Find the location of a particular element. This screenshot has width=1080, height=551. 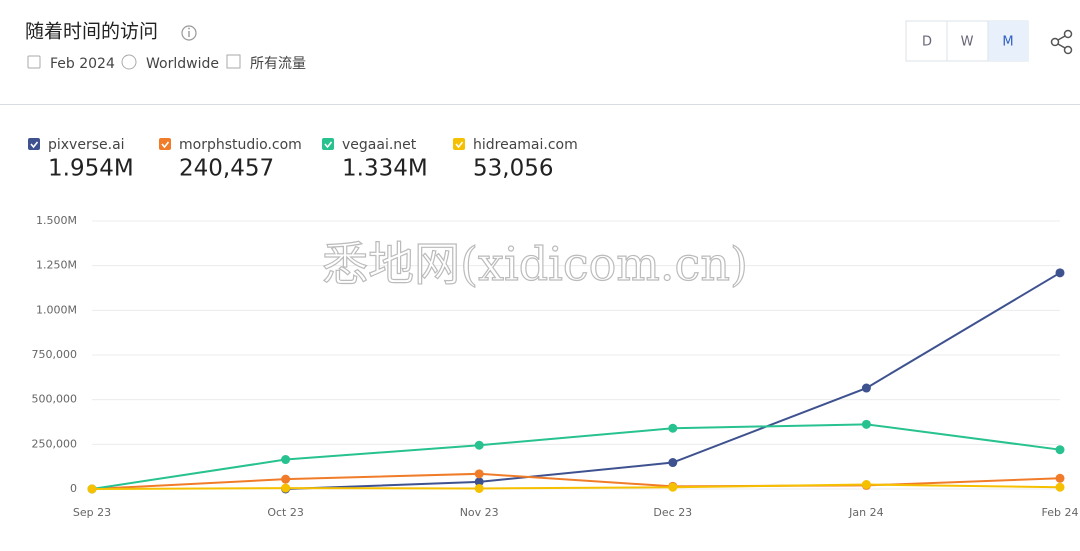

y-tick-label: 0 is located at coordinates (73, 488).